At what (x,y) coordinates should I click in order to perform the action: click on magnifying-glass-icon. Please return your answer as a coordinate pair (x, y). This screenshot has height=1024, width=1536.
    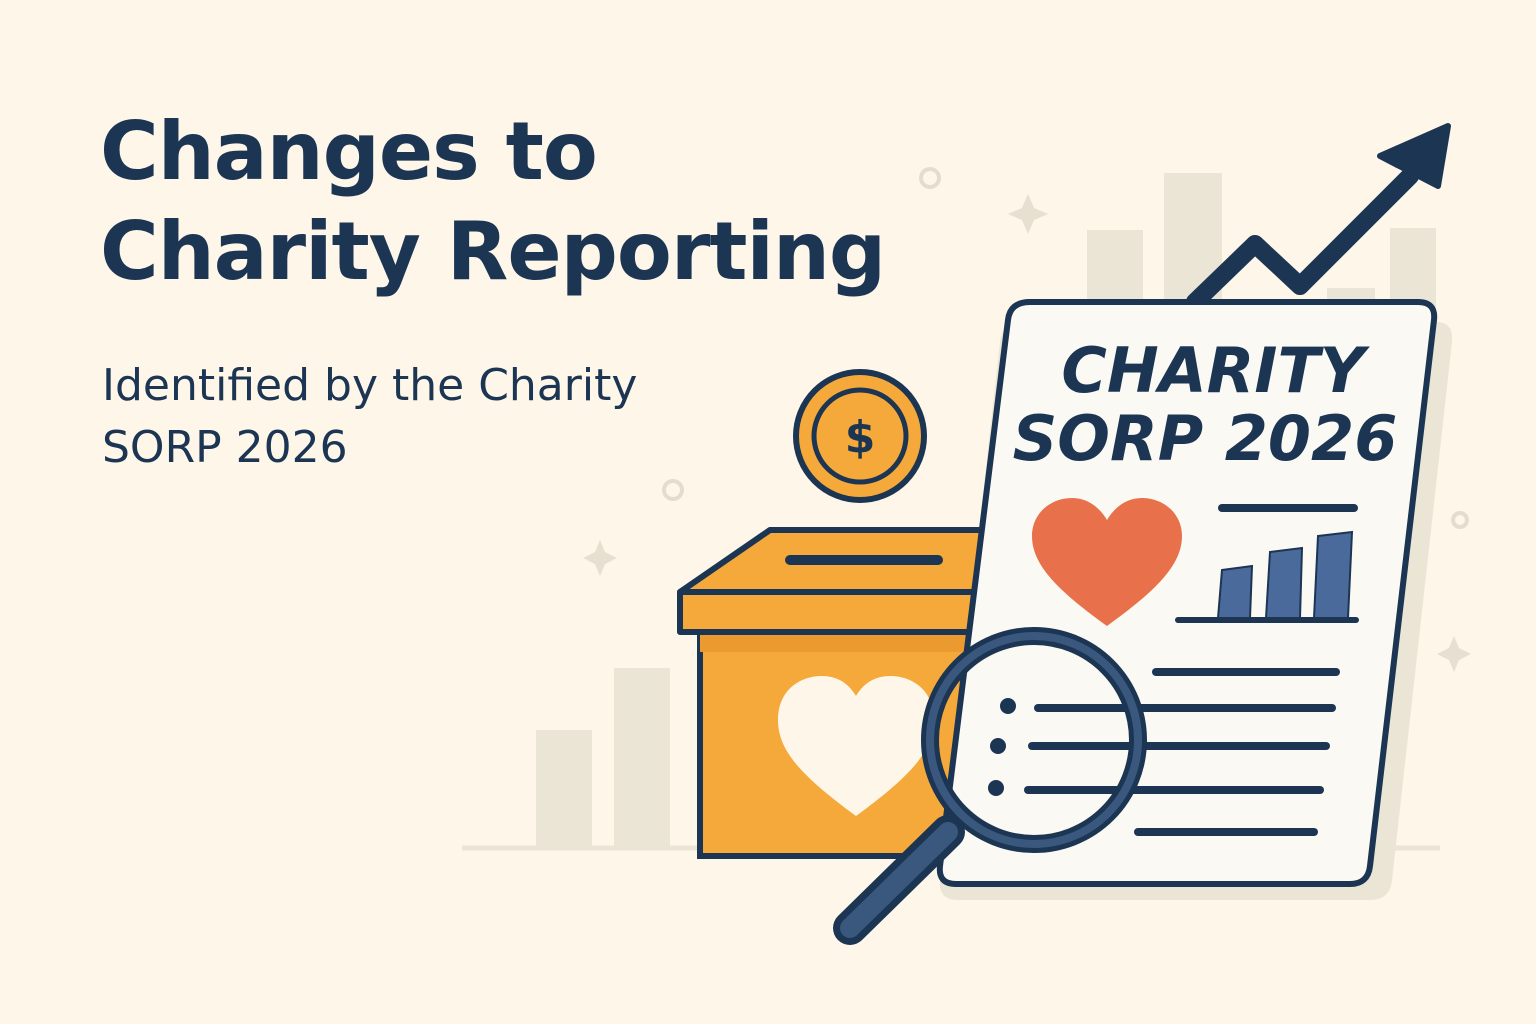
    Looking at the image, I should click on (990, 786).